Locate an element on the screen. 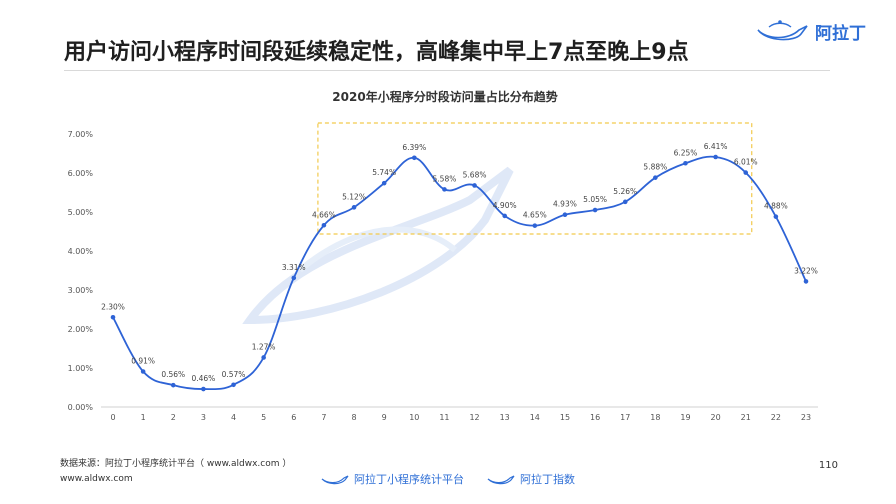 This screenshot has height=504, width=896. data-label: 6.01% is located at coordinates (746, 162).